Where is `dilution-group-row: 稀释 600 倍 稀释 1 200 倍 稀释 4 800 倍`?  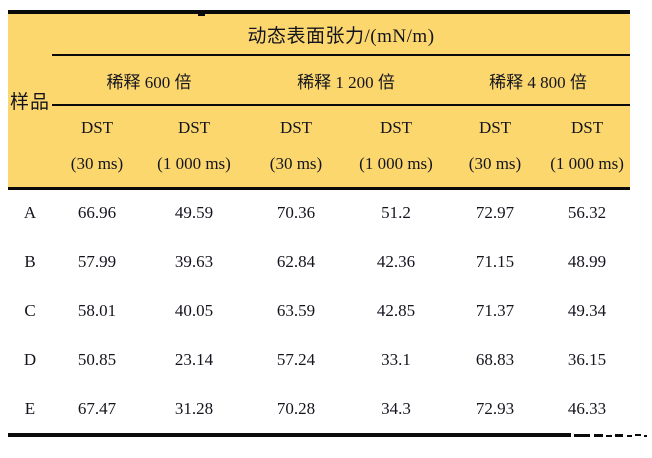
dilution-group-row: 稀释 600 倍 稀释 1 200 倍 稀释 4 800 倍 is located at coordinates (319, 80).